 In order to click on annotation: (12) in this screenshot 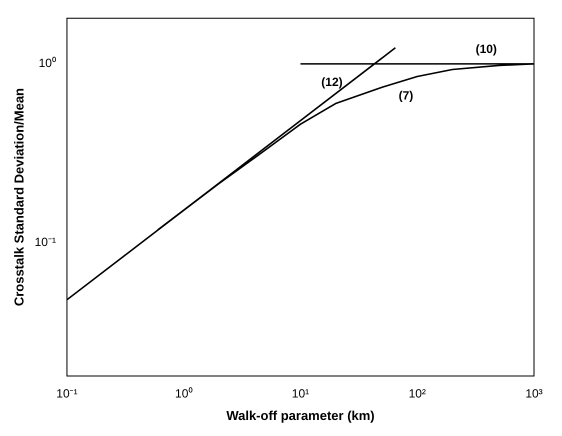, I will do `click(332, 81)`.